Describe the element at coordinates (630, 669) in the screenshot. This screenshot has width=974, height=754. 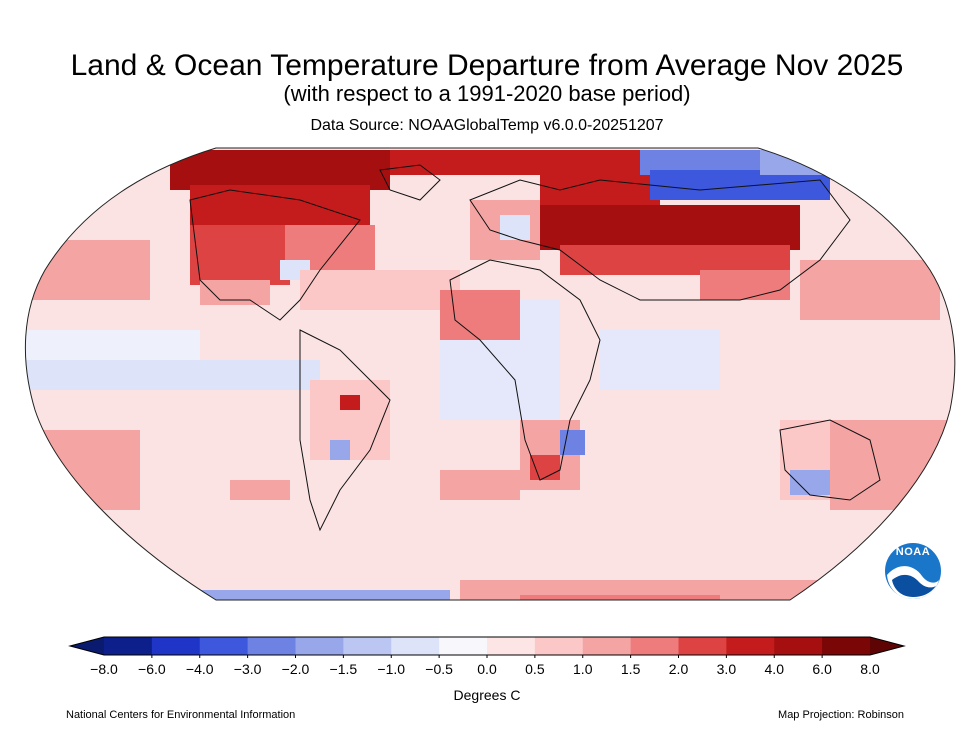
I see `colorbar-tick-label: 1.5` at that location.